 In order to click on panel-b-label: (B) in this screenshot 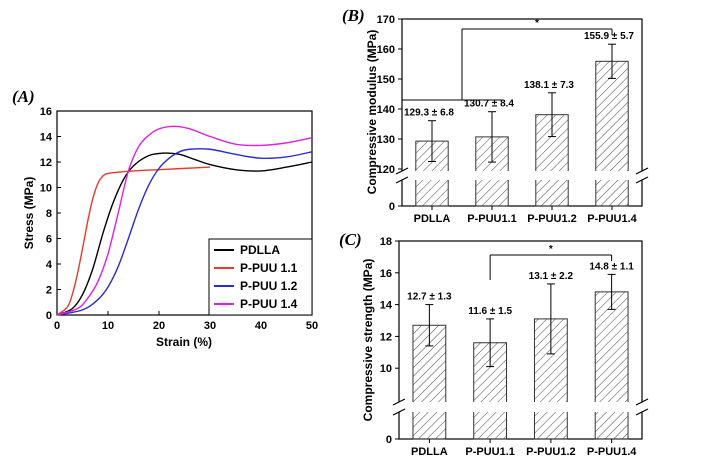, I will do `click(353, 15)`.